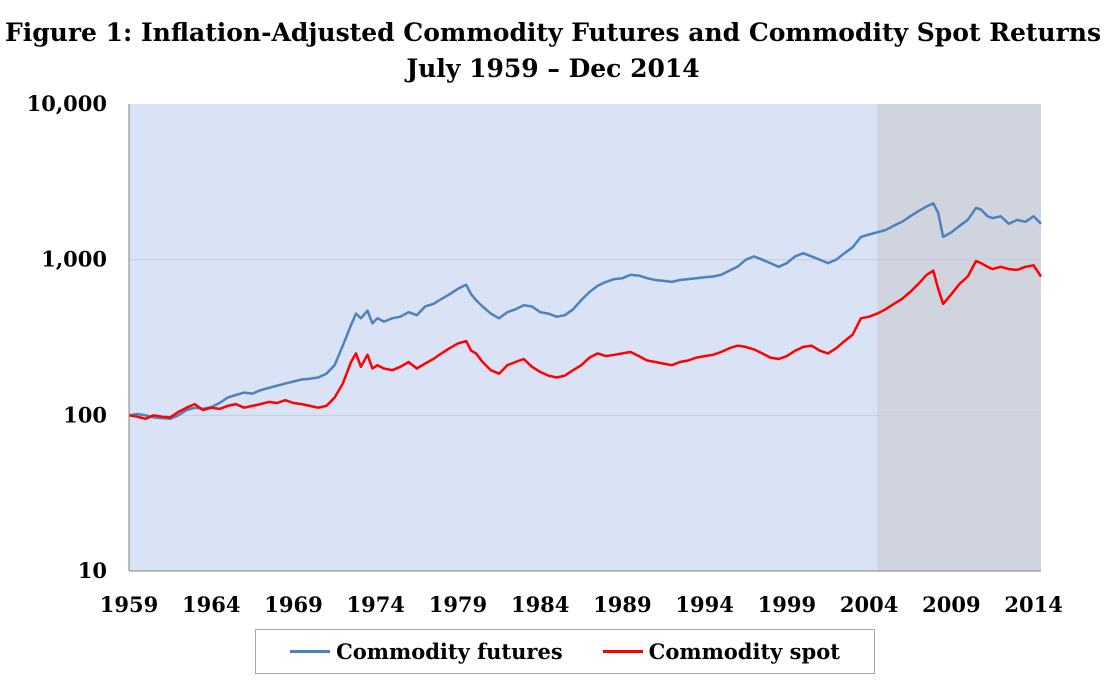 This screenshot has width=1106, height=697. I want to click on x-tick-label: 1994, so click(704, 604).